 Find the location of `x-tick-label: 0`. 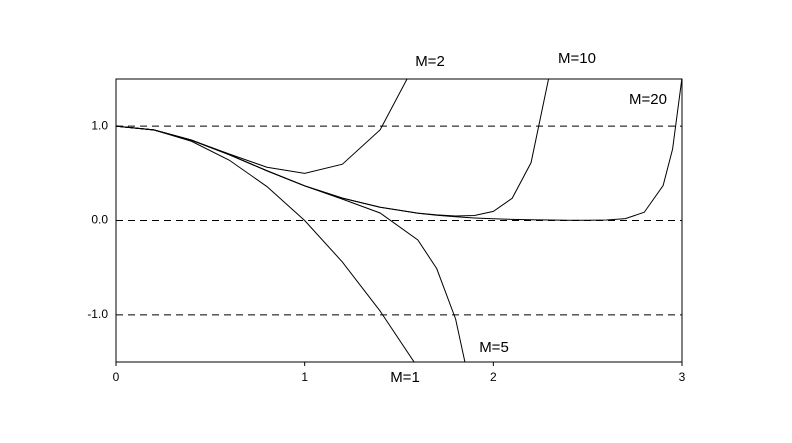

x-tick-label: 0 is located at coordinates (116, 377).